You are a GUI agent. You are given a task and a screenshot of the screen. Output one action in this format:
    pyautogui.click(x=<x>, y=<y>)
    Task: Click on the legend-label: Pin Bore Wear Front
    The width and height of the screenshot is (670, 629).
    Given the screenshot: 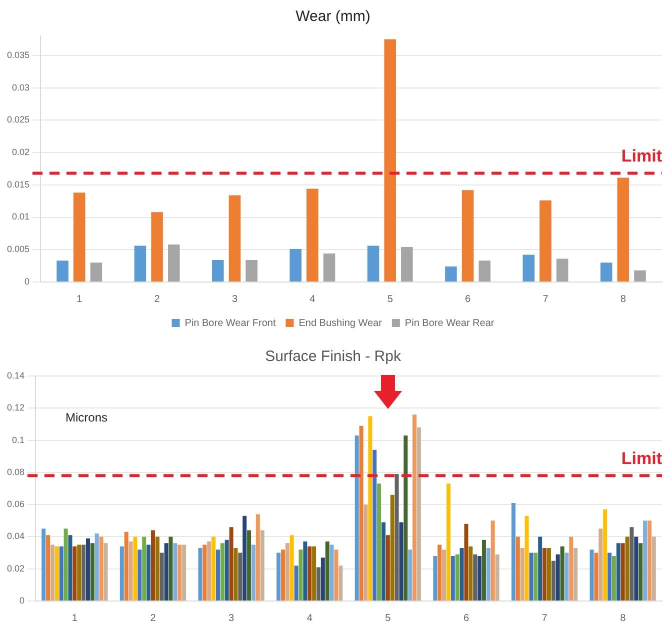 What is the action you would take?
    pyautogui.click(x=230, y=323)
    